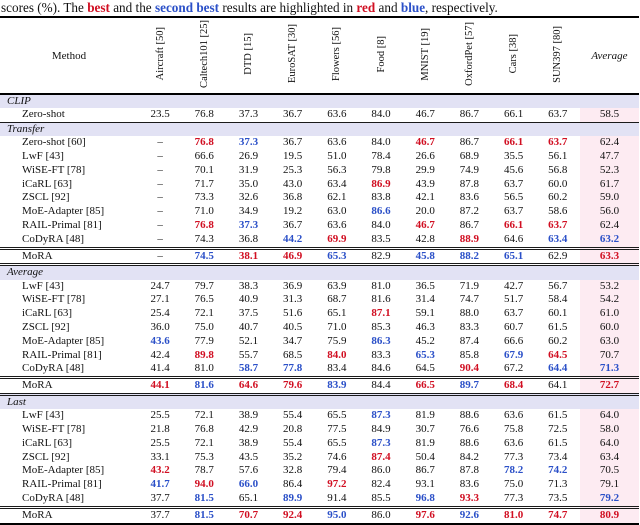 Image resolution: width=640 pixels, height=525 pixels. What do you see at coordinates (337, 470) in the screenshot?
I see `value-cell: 79.4` at bounding box center [337, 470].